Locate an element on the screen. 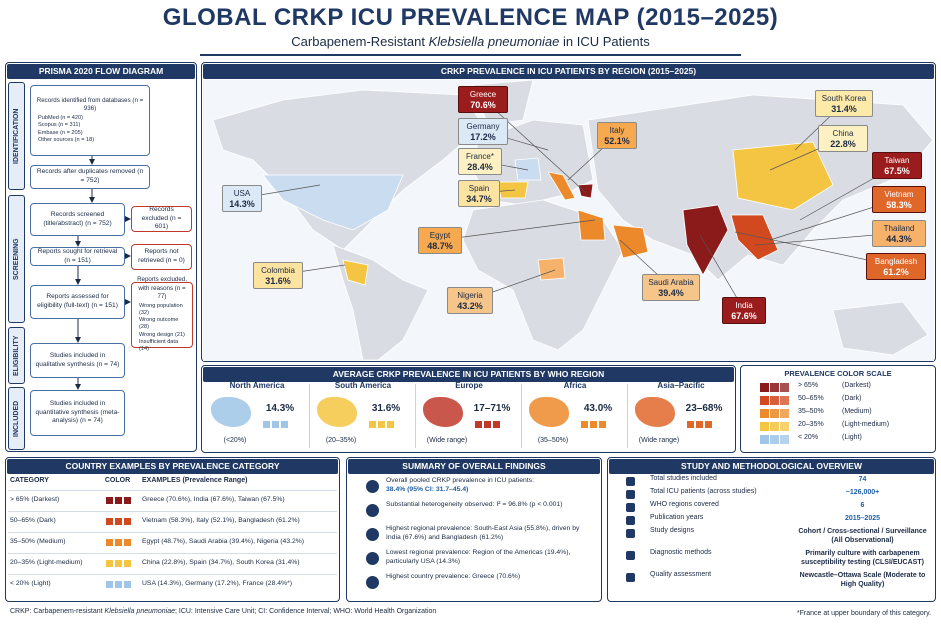 The height and width of the screenshot is (626, 941). region-name: Europe is located at coordinates (469, 385).